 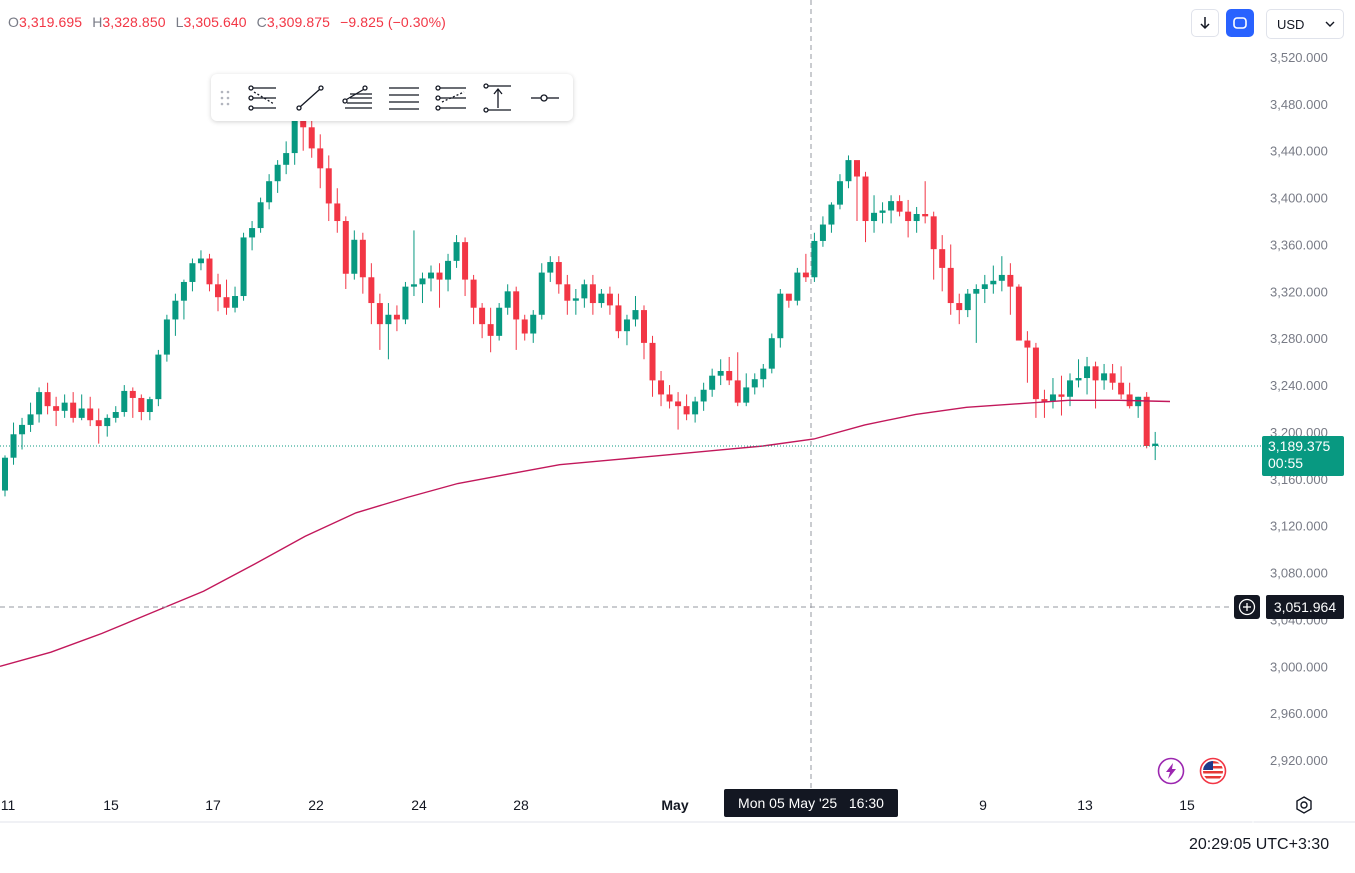 What do you see at coordinates (13, 22) in the screenshot?
I see `open-label: O` at bounding box center [13, 22].